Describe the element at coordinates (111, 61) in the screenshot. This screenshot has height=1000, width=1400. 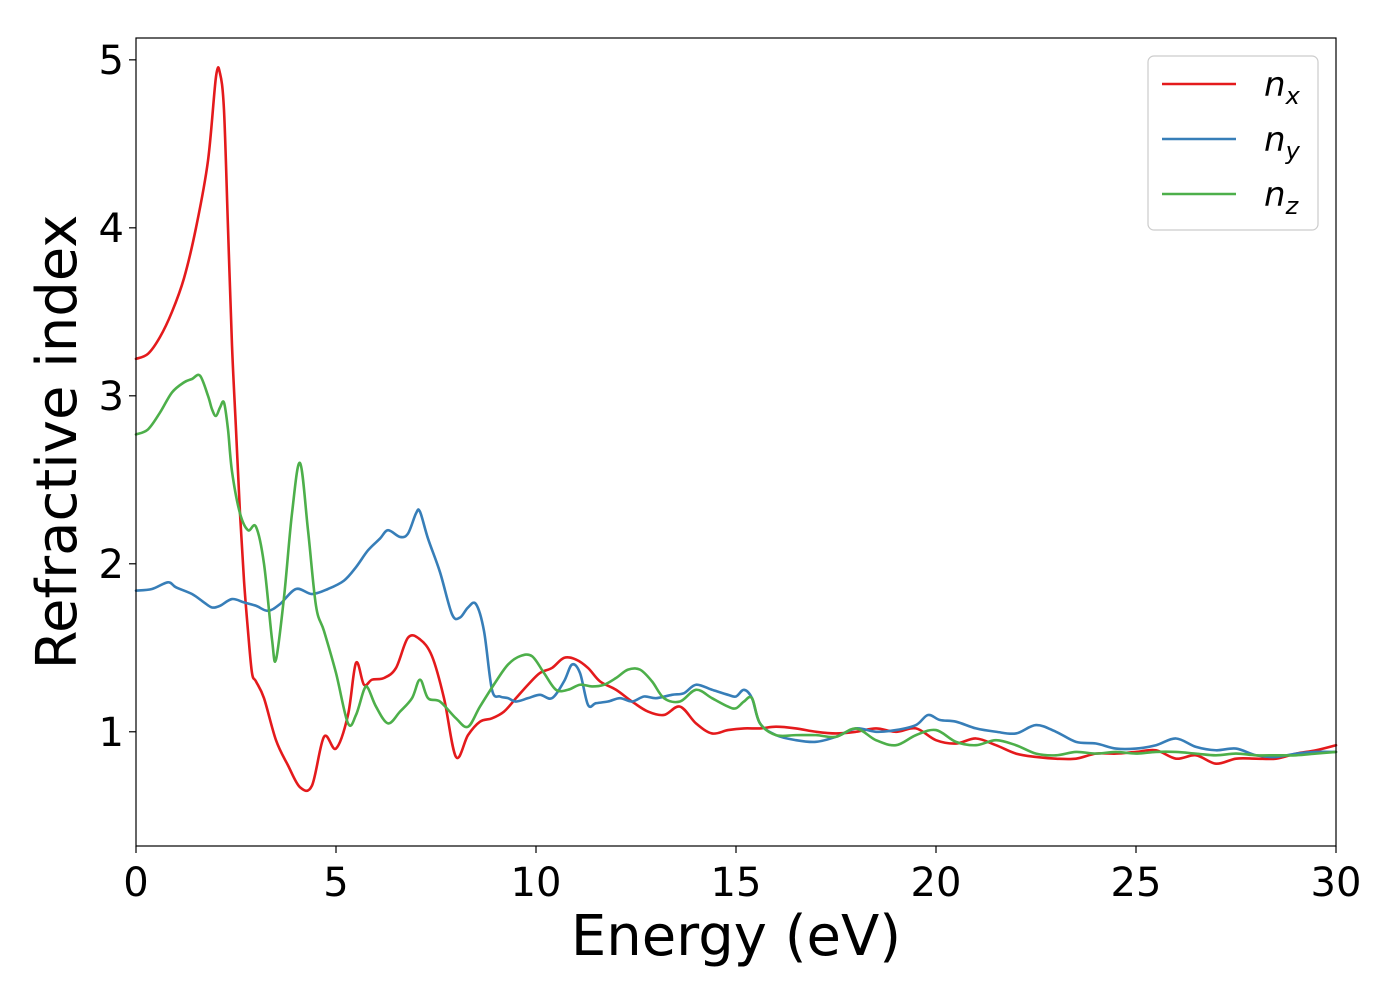
I see `y-tick-label: 5` at that location.